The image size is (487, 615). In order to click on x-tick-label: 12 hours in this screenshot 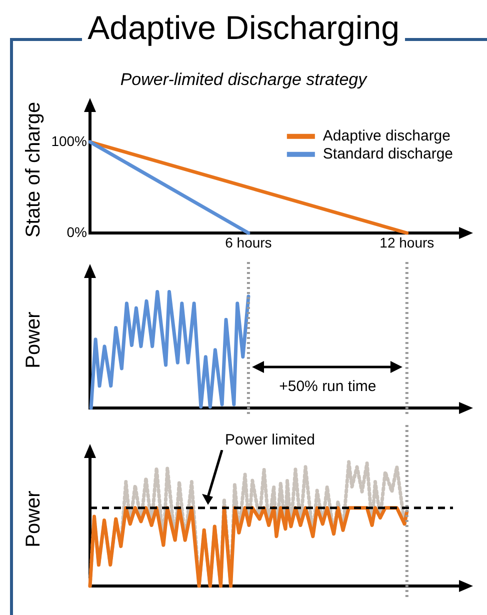, I will do `click(407, 242)`.